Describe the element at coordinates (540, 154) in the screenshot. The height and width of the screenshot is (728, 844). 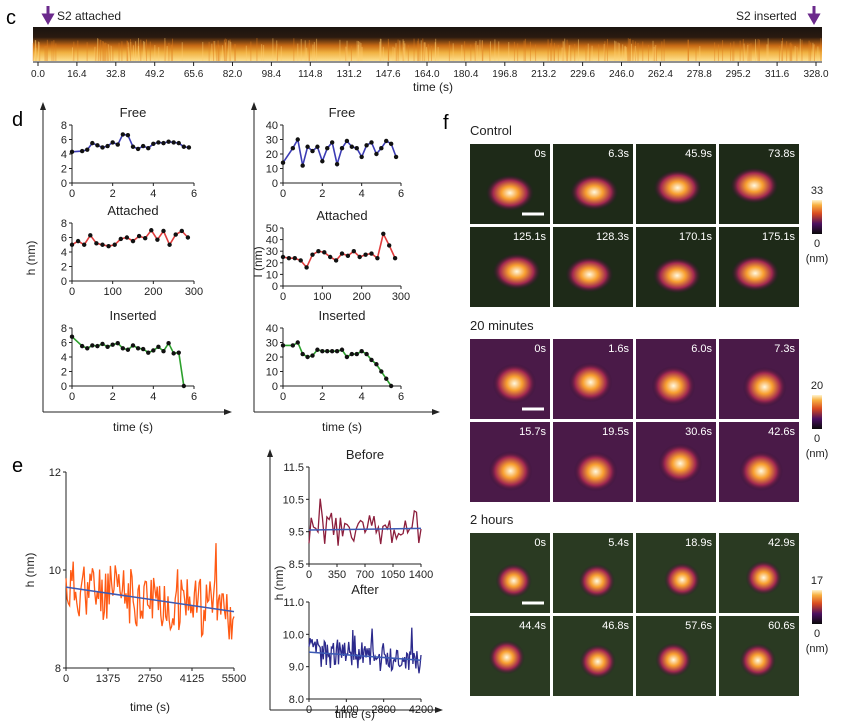
I see `timestamp-label: 0s` at that location.